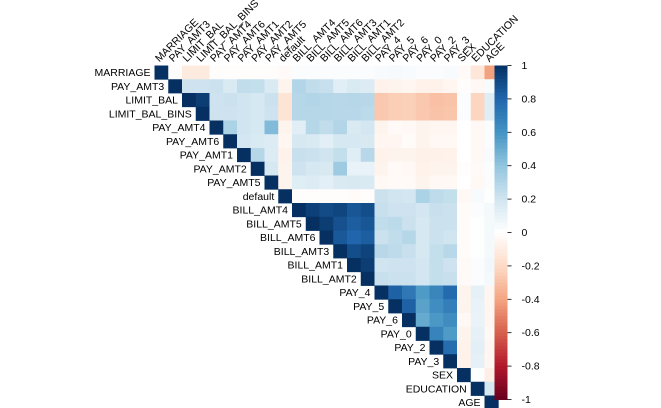 The height and width of the screenshot is (408, 661). Describe the element at coordinates (271, 72) in the screenshot. I see `cell-marriage-pay-amt5: MARRIAGE / PAY_AMT5: -0.01` at that location.